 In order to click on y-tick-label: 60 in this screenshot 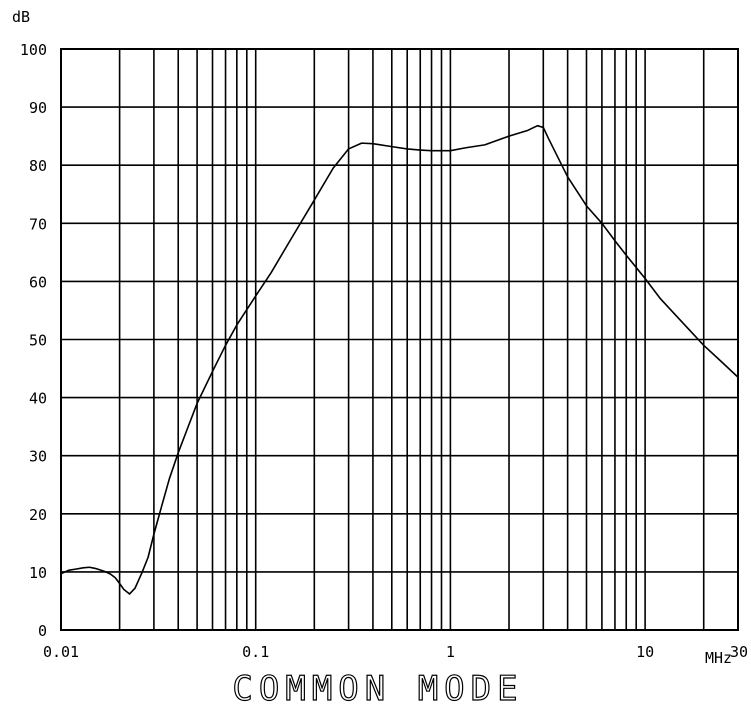, I will do `click(38, 282)`.